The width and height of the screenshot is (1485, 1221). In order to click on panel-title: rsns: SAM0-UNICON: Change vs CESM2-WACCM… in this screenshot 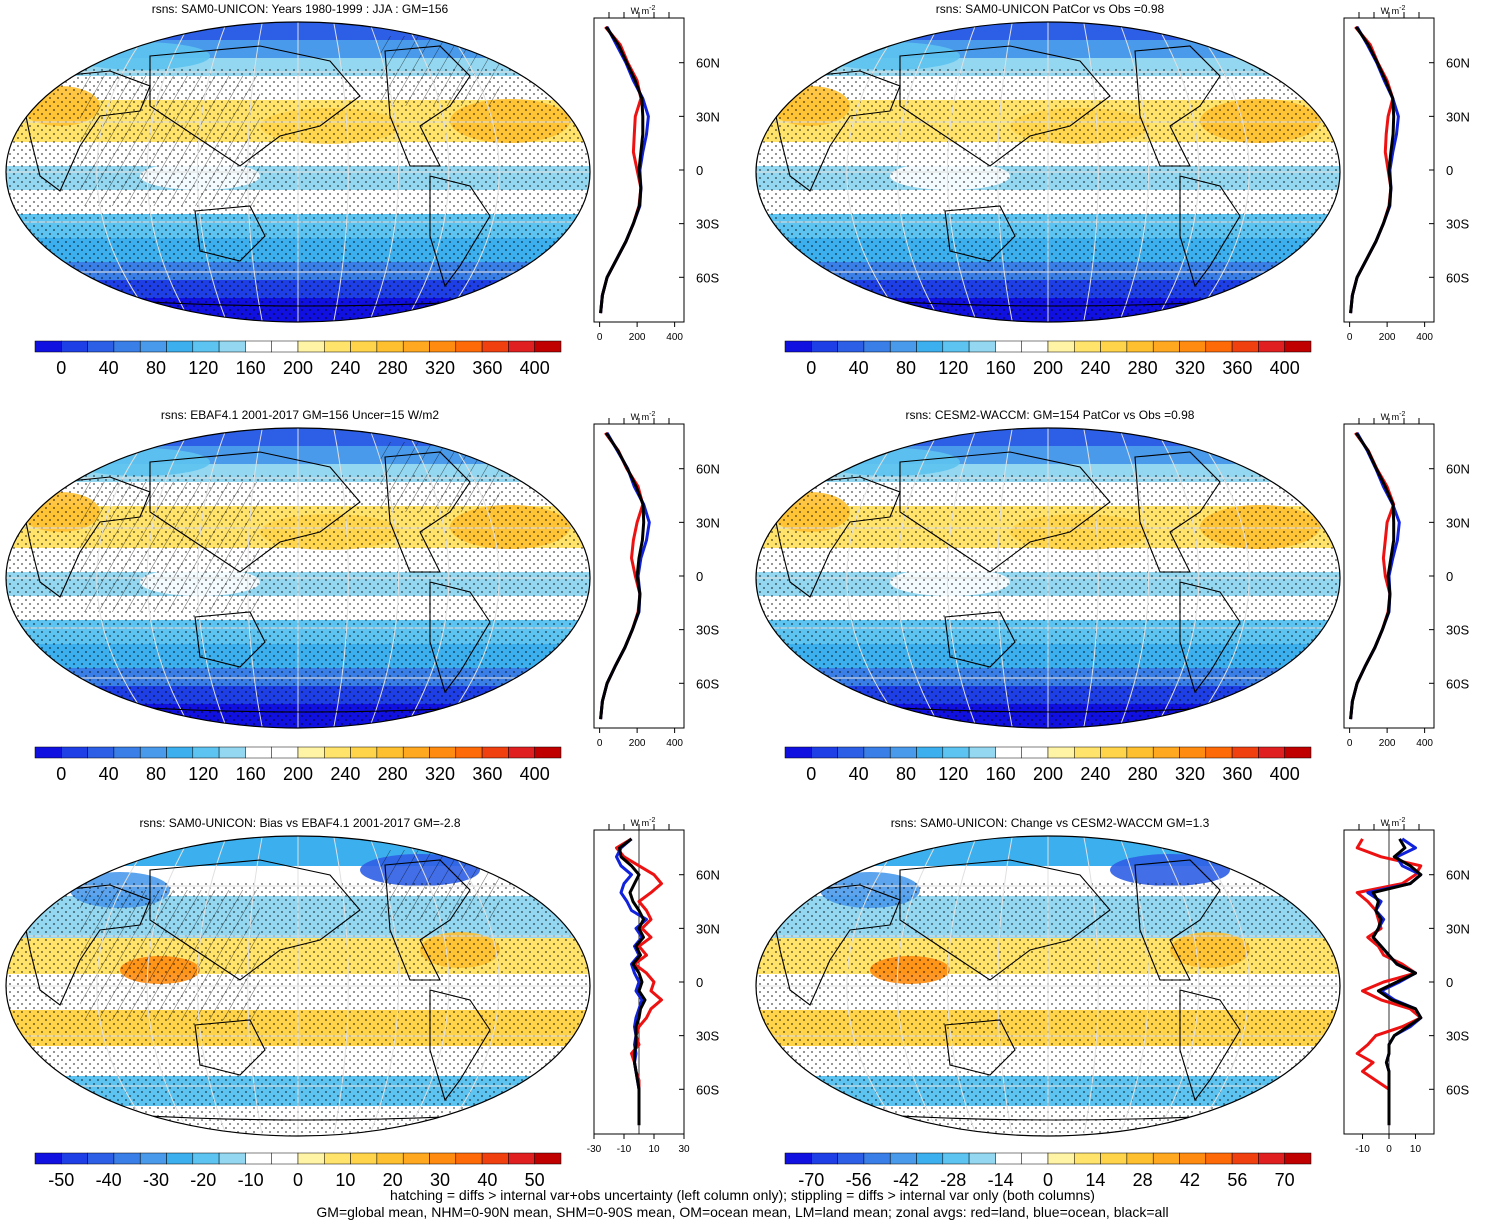, I will do `click(1050, 823)`.